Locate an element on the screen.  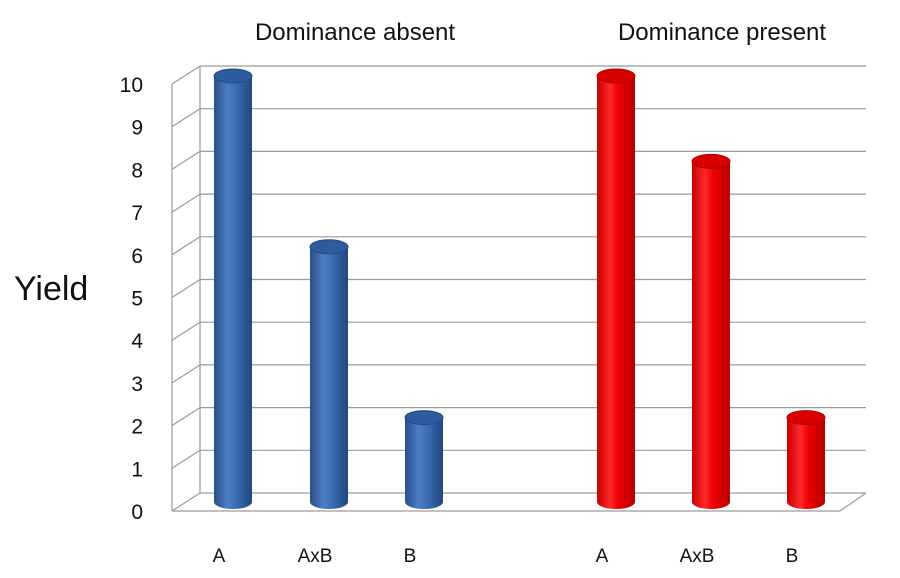
y-tick-label: 1 is located at coordinates (137, 469).